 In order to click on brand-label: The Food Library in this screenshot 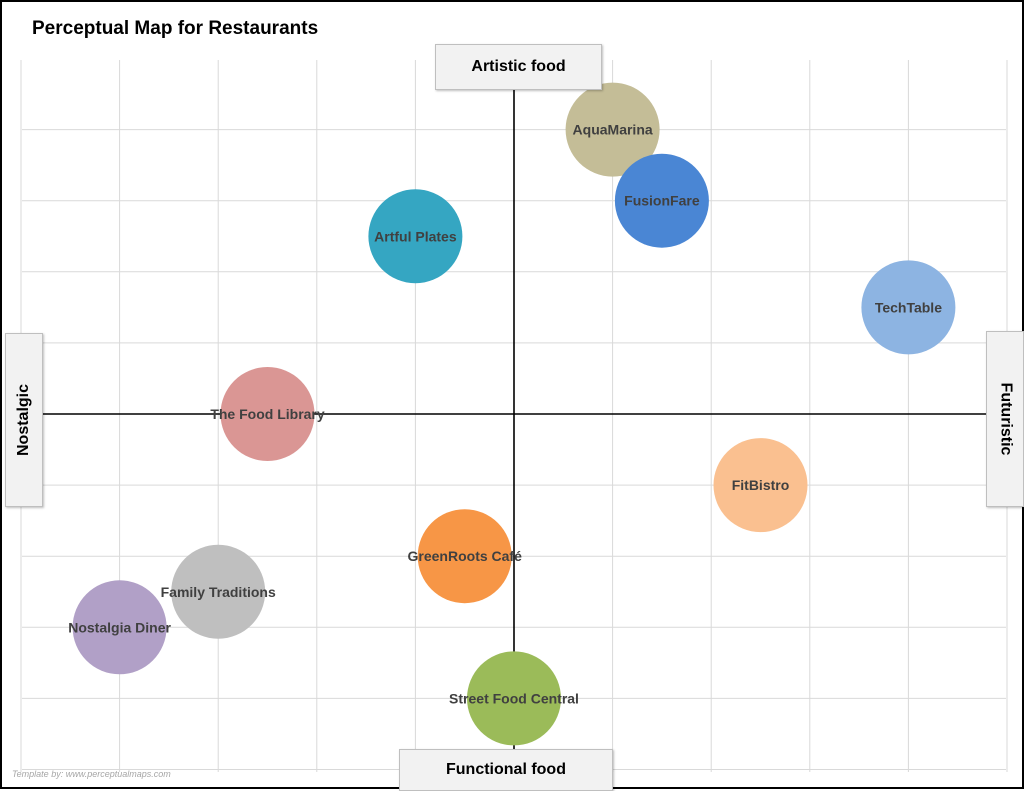, I will do `click(267, 414)`.